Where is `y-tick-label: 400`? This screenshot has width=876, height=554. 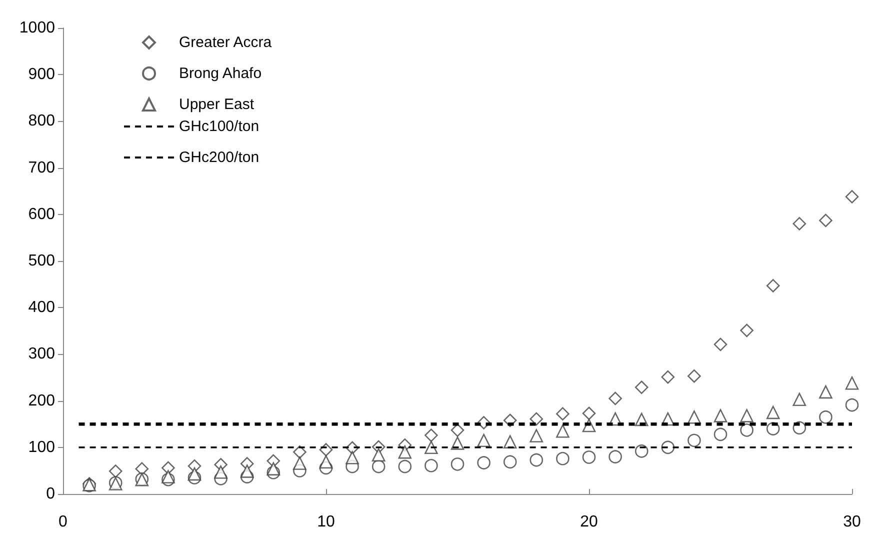
y-tick-label: 400 is located at coordinates (42, 307).